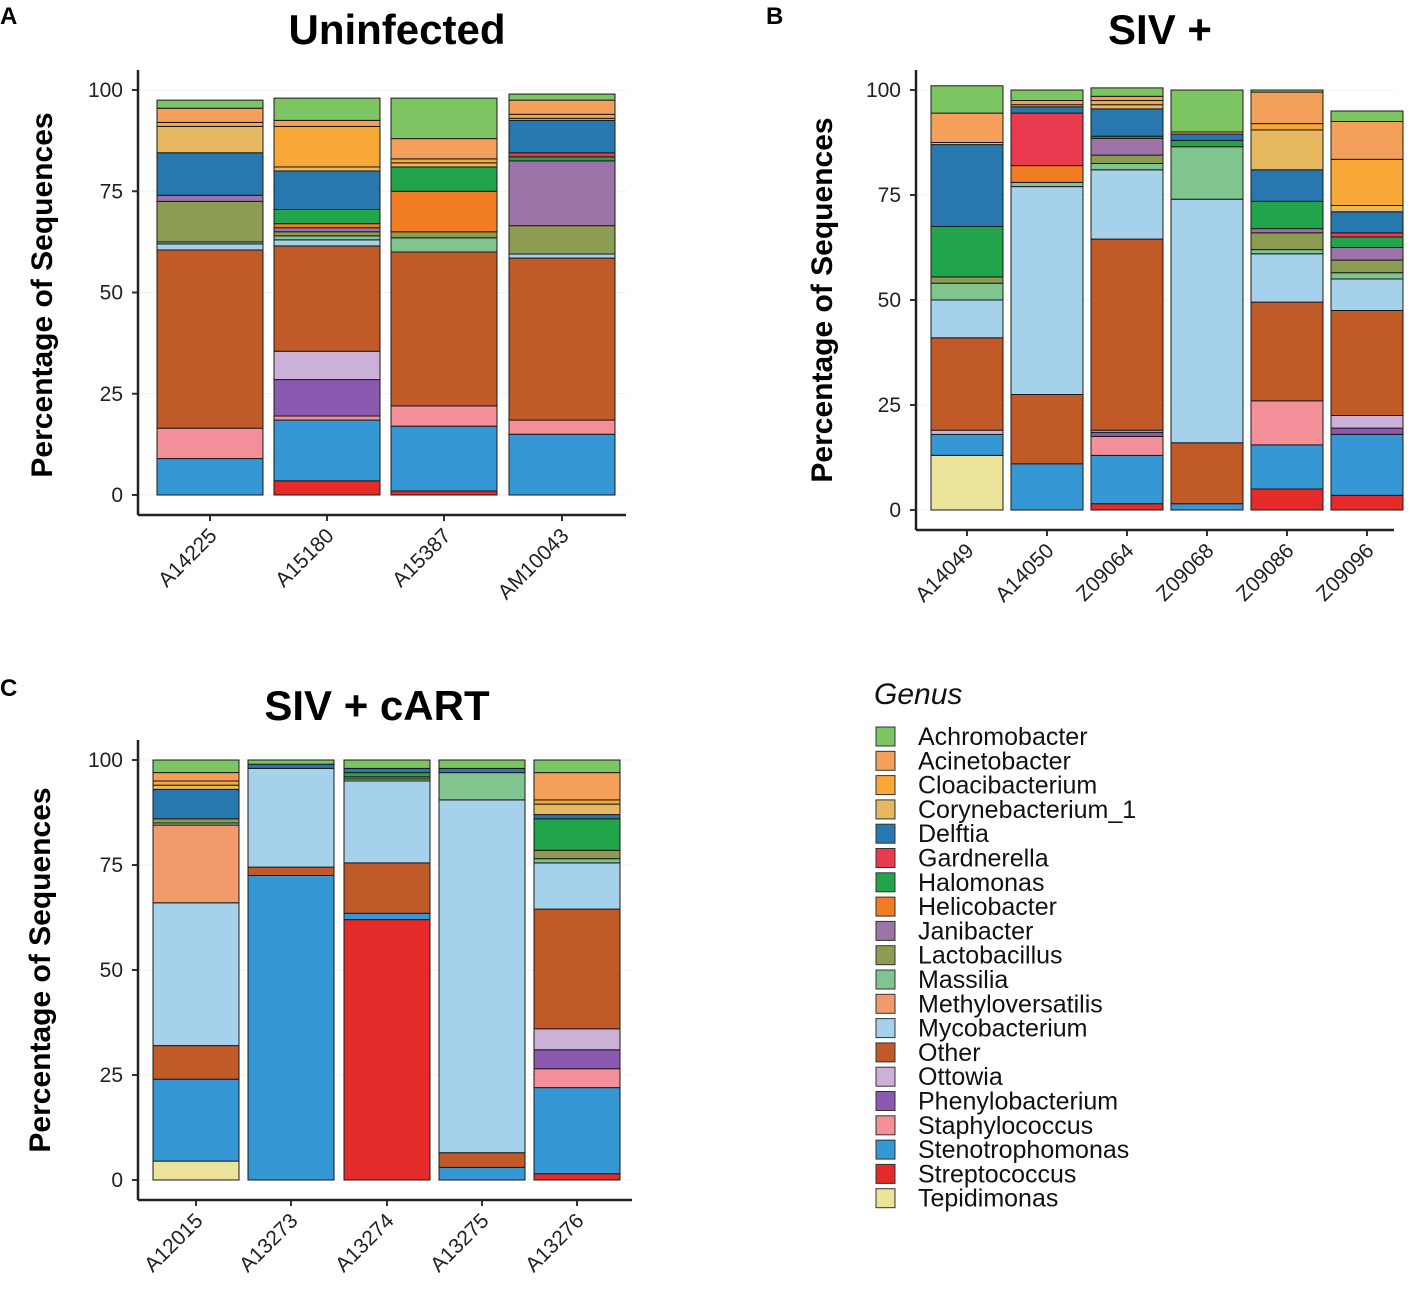 This screenshot has height=1301, width=1417. I want to click on legend-swatch-helicobacter, so click(885, 906).